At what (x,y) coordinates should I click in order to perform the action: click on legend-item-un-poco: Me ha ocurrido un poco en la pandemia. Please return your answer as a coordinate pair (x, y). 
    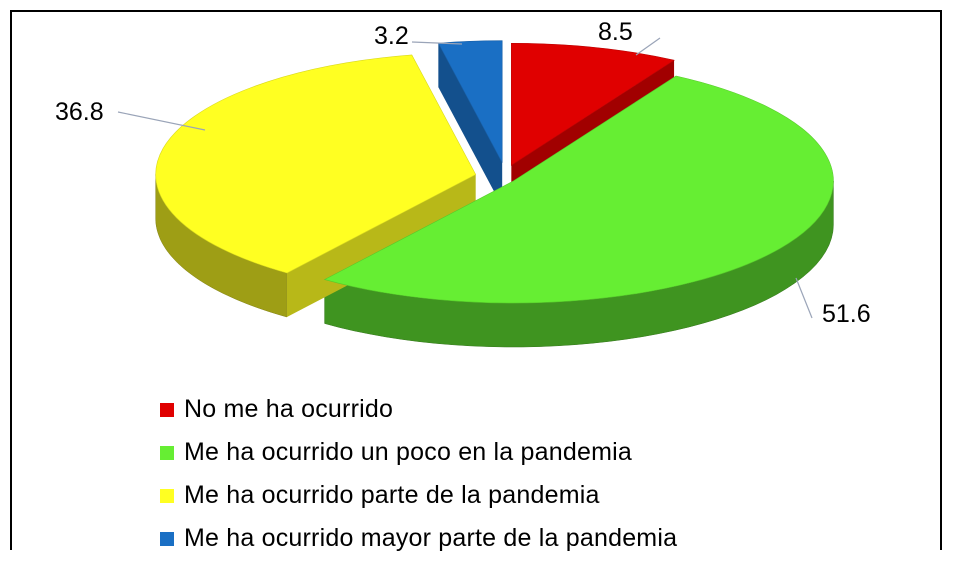
    Looking at the image, I should click on (418, 452).